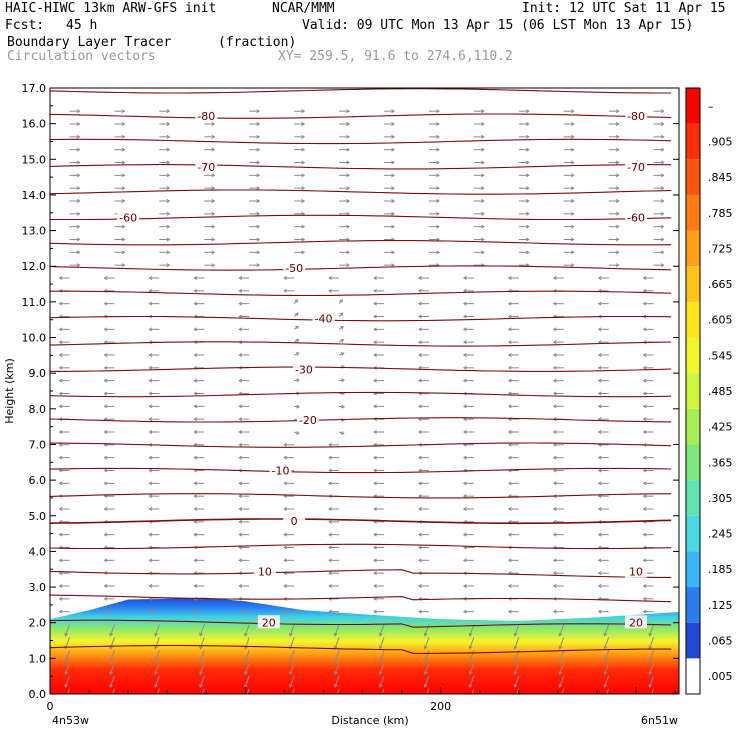  What do you see at coordinates (206, 167) in the screenshot?
I see `isotherm-label: -70` at bounding box center [206, 167].